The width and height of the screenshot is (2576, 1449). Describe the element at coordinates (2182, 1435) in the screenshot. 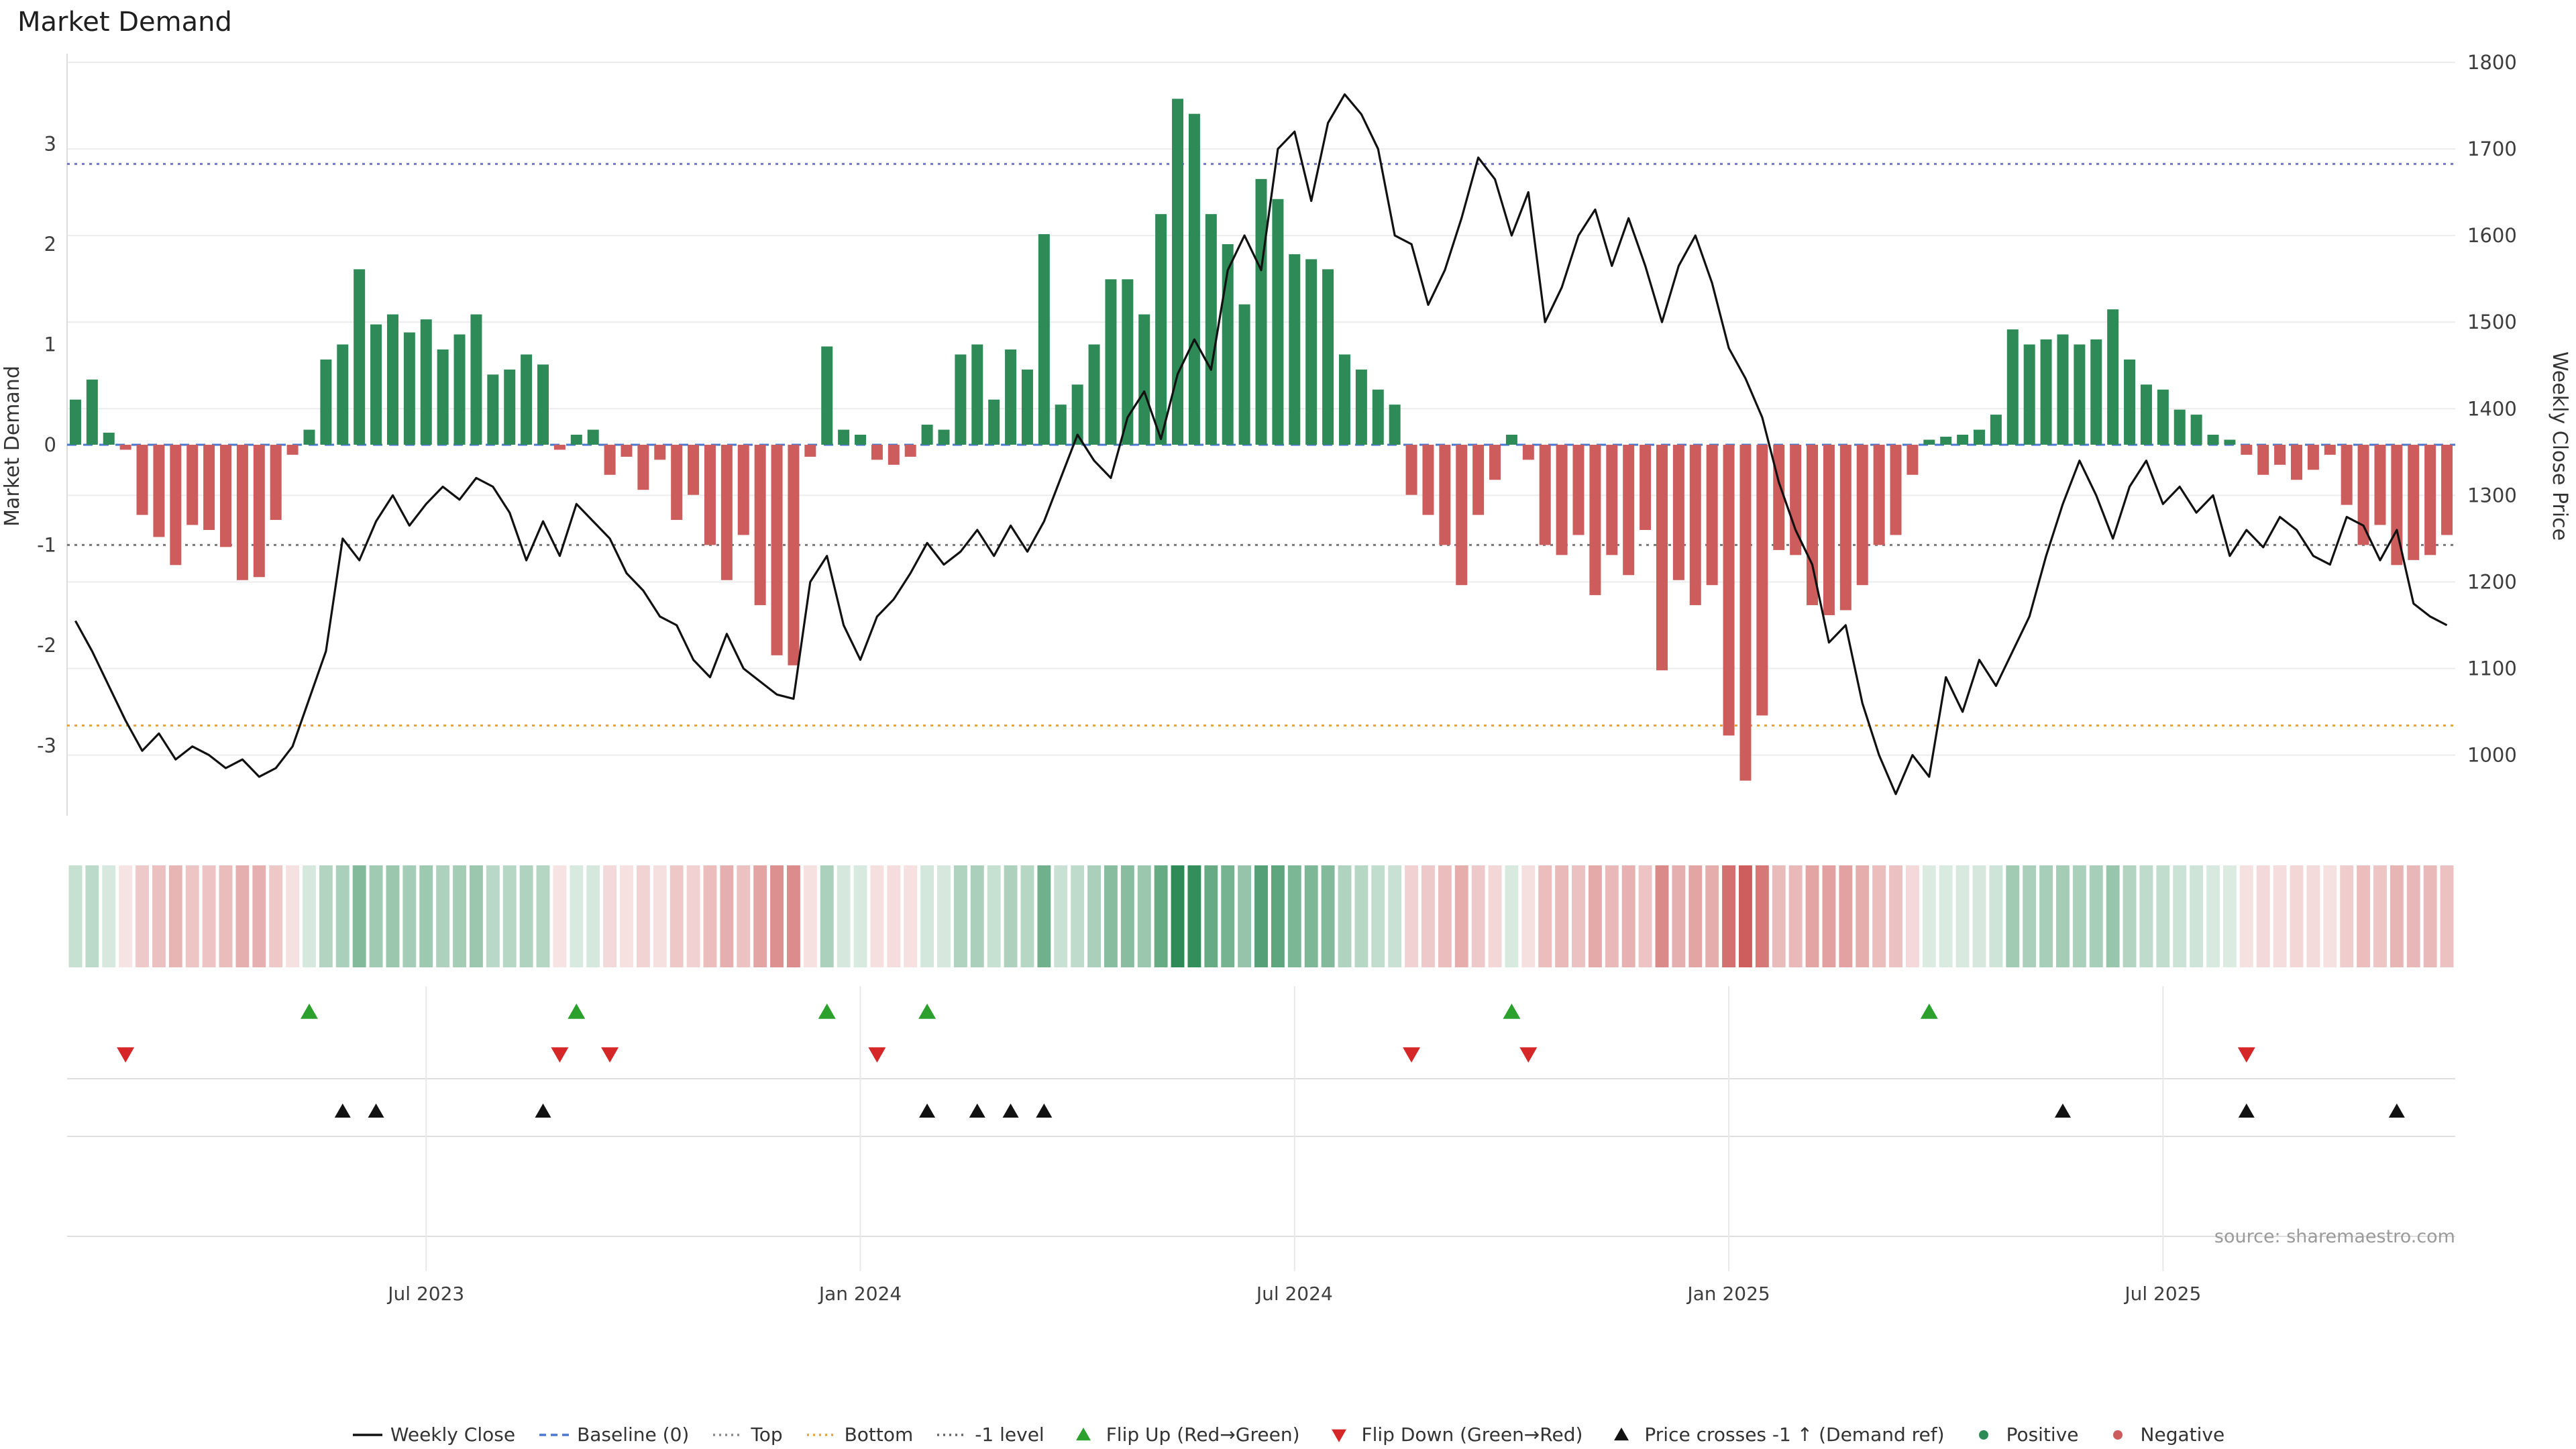

I see `legend-label: Negative` at that location.